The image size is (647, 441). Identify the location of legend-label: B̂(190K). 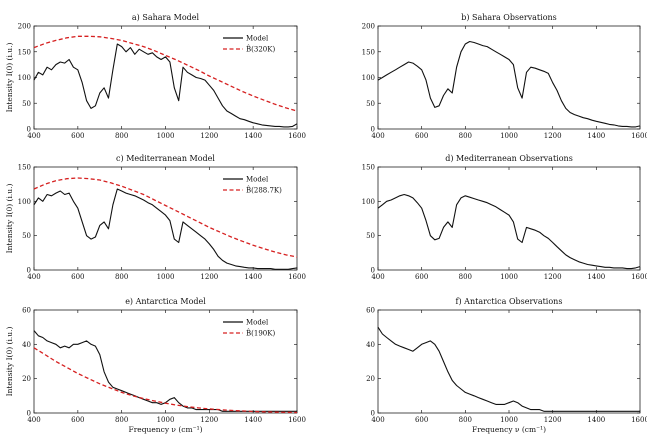
(260, 333).